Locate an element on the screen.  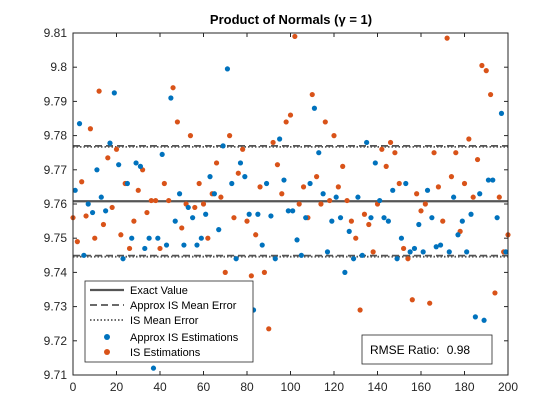
x-tick-label-1: 20 is located at coordinates (117, 387).